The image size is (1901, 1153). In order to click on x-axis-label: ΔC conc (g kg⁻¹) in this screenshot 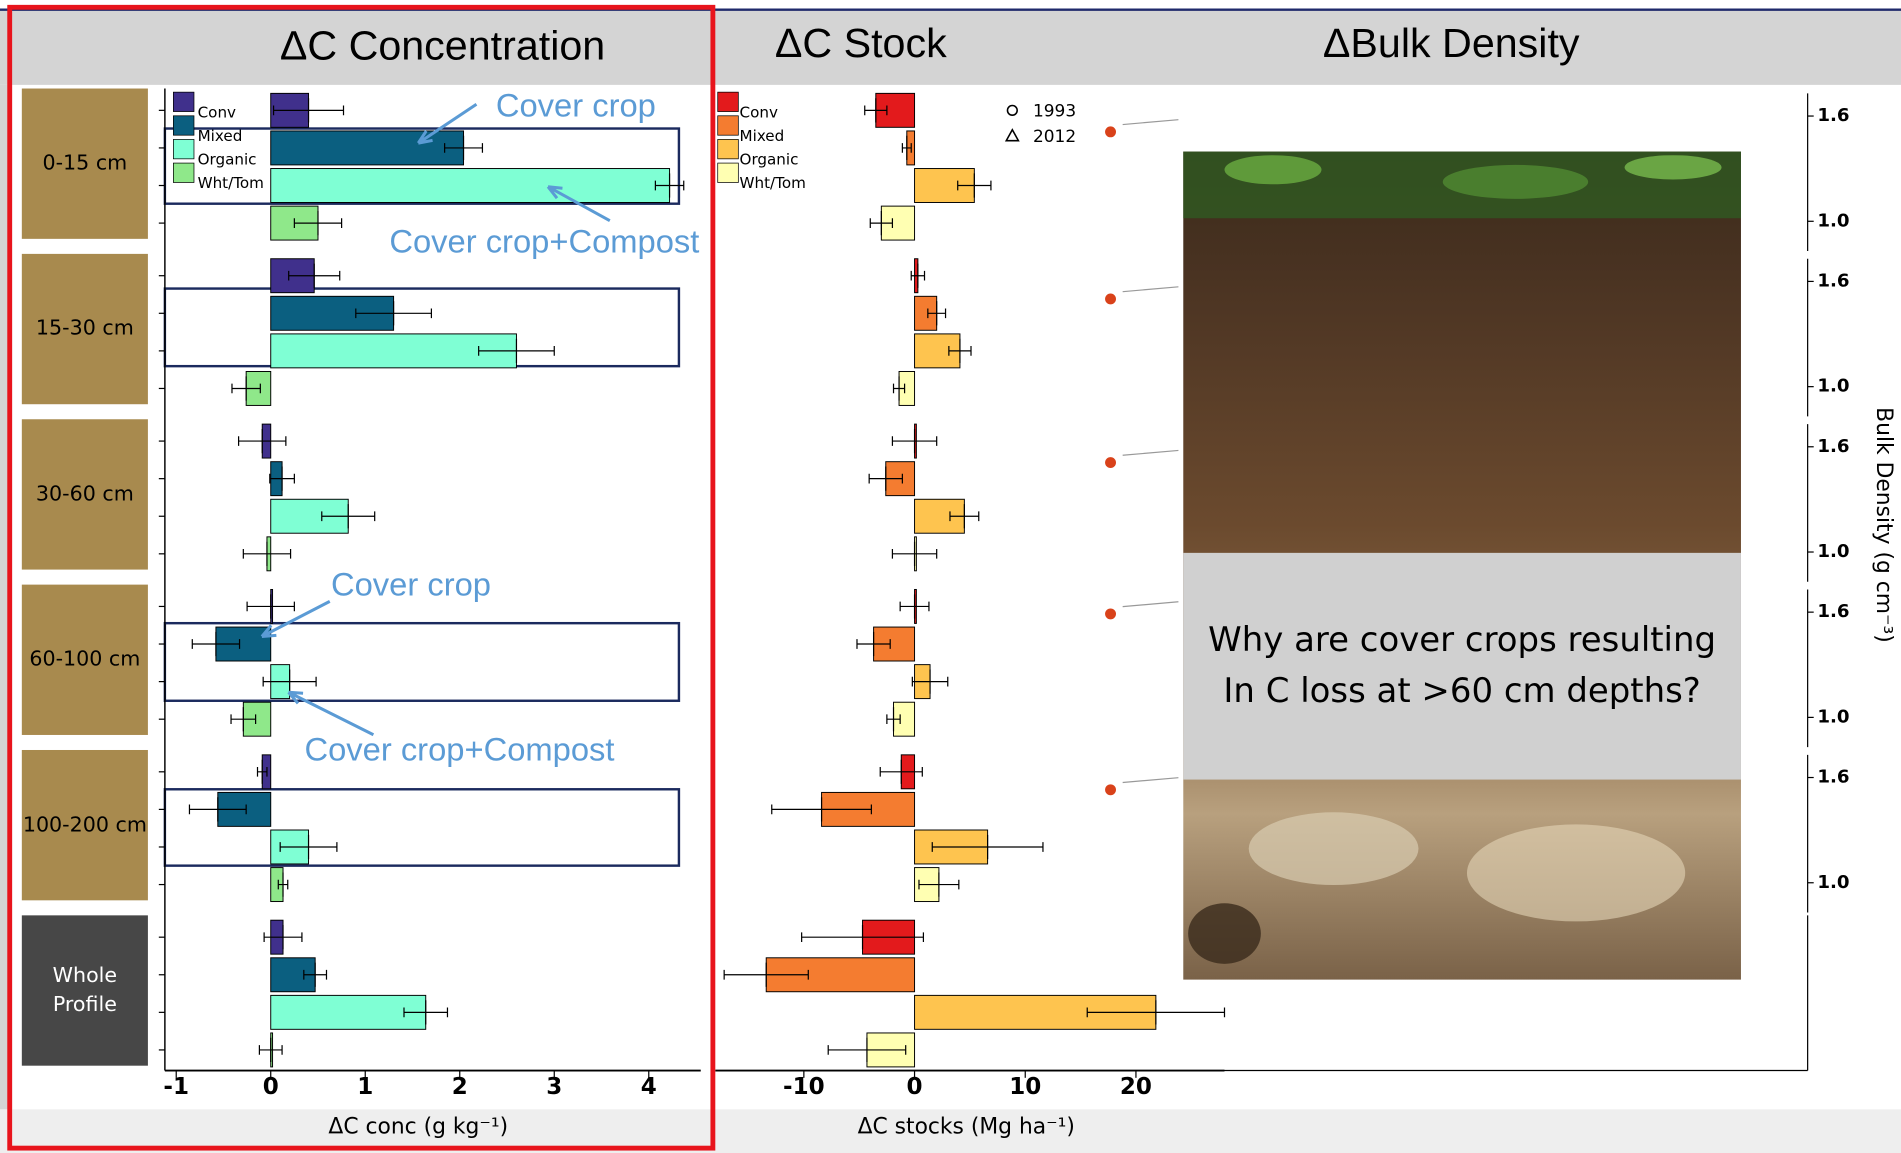, I will do `click(418, 1127)`.